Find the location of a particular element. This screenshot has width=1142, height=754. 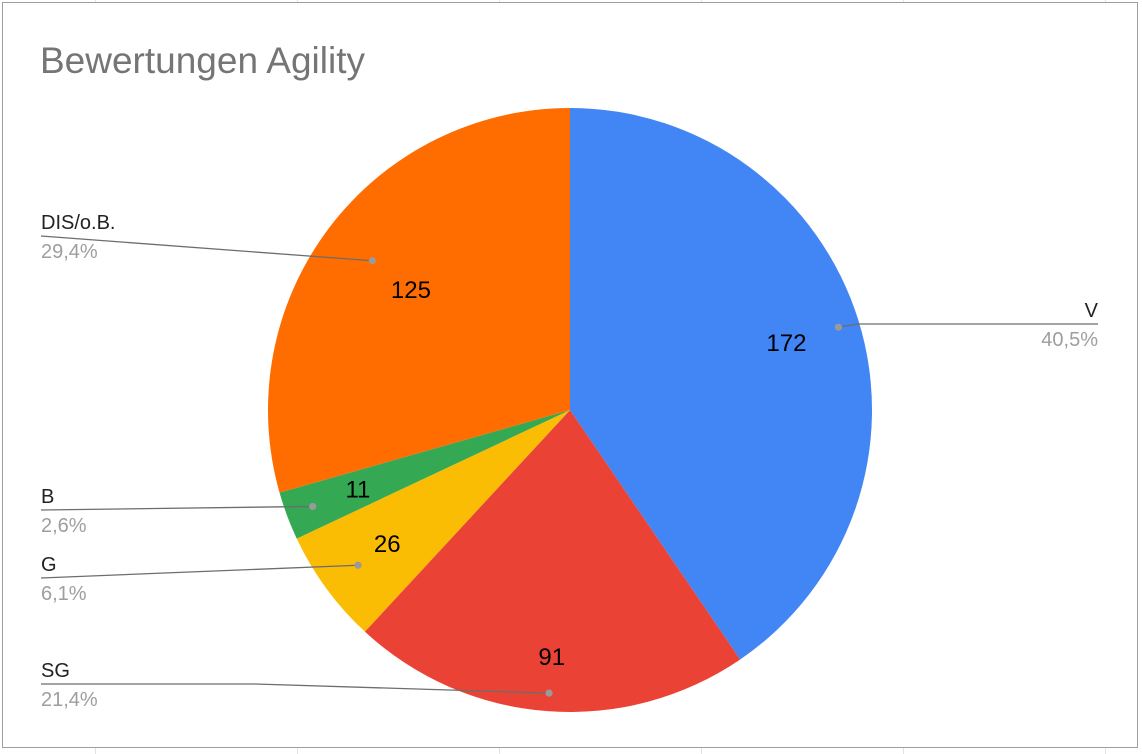

pie-slice-dis-o-b- is located at coordinates (418, 300).